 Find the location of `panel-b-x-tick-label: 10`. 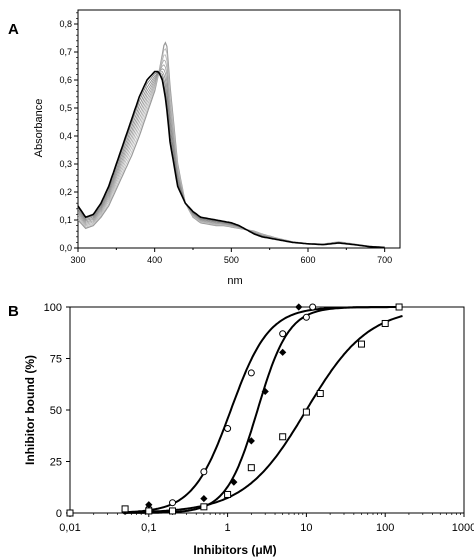

panel-b-x-tick-label: 10 is located at coordinates (306, 528).